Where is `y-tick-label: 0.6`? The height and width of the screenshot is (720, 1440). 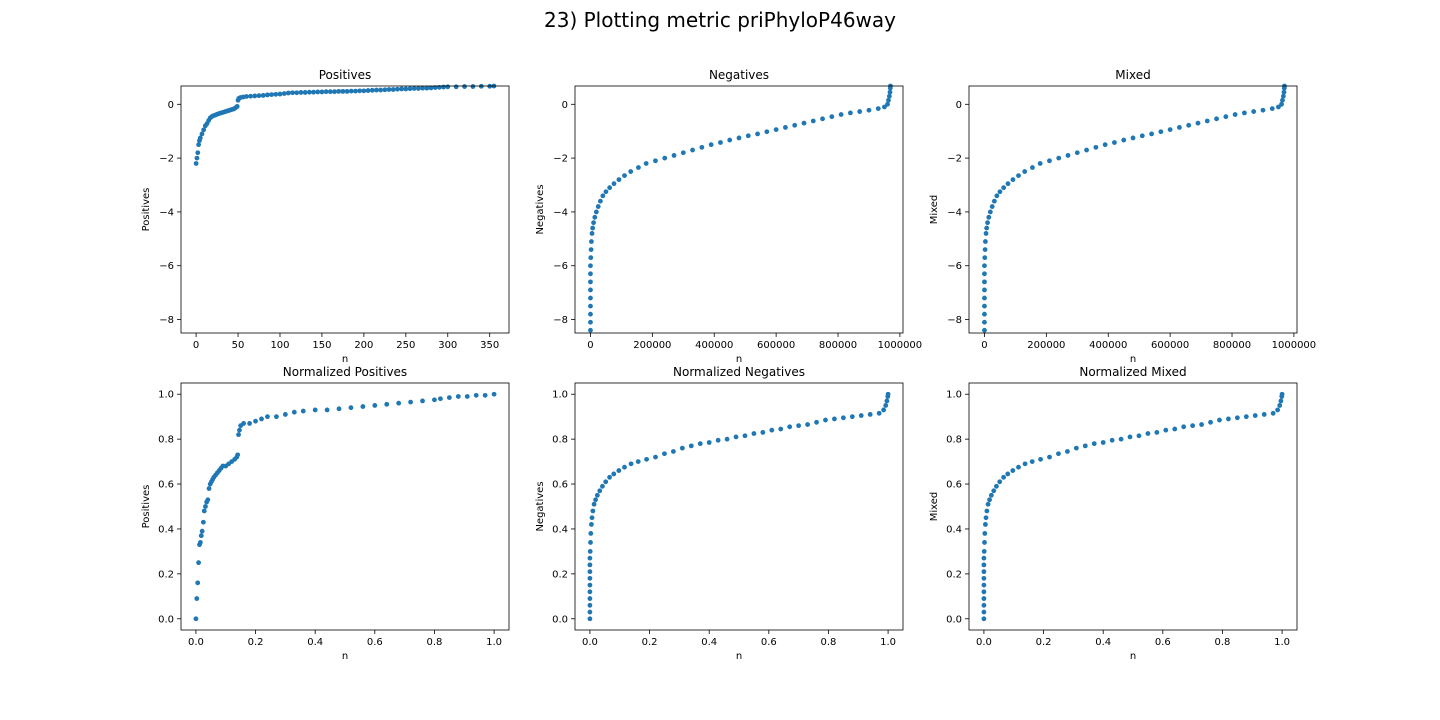
y-tick-label: 0.6 is located at coordinates (560, 485).